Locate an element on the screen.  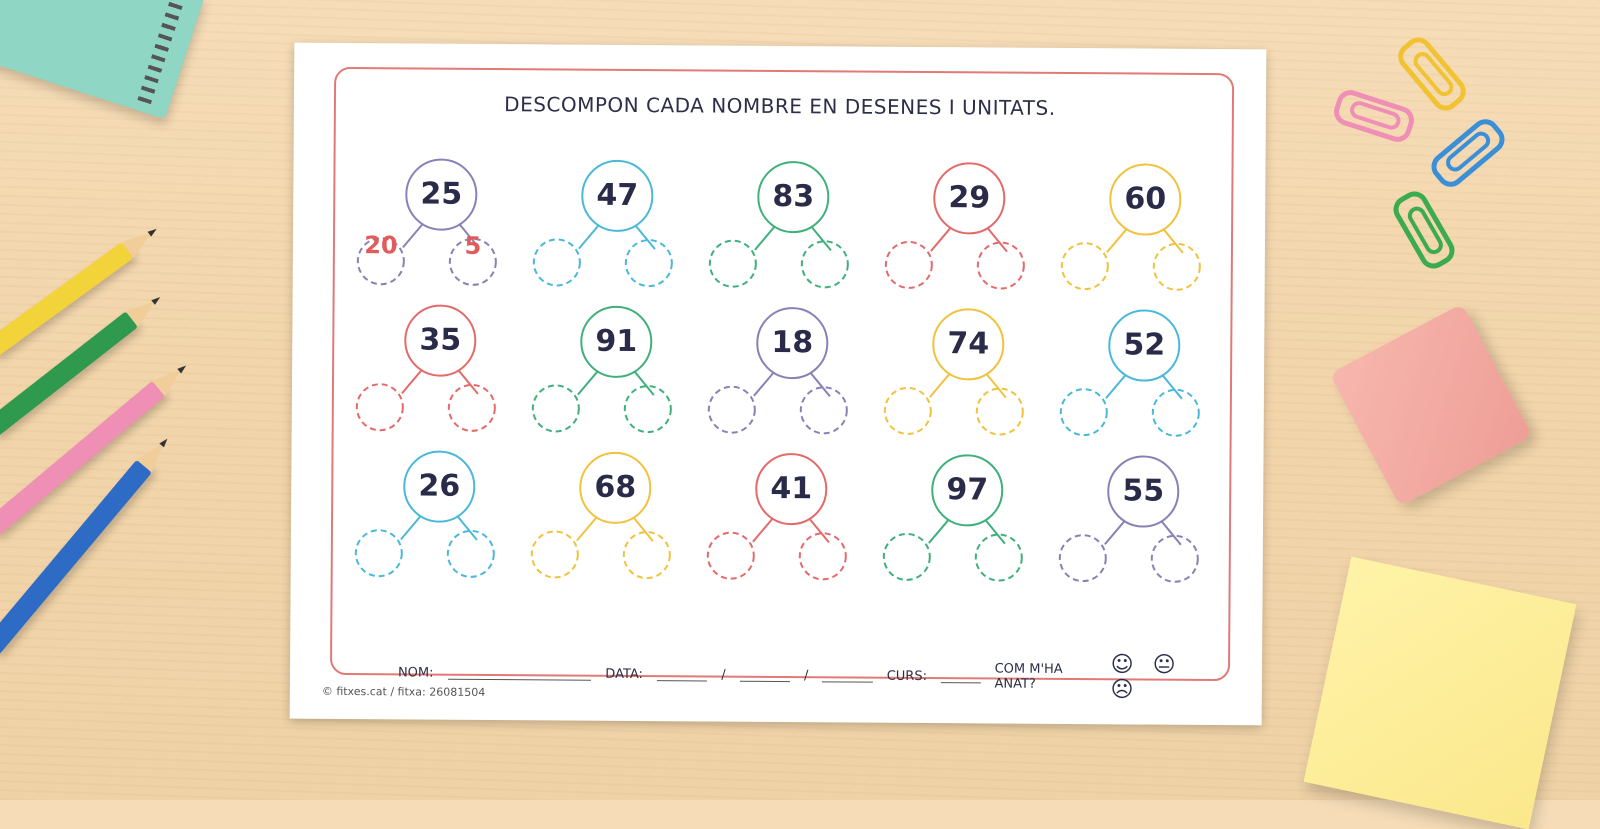
number-bond: 41 is located at coordinates (791, 522).